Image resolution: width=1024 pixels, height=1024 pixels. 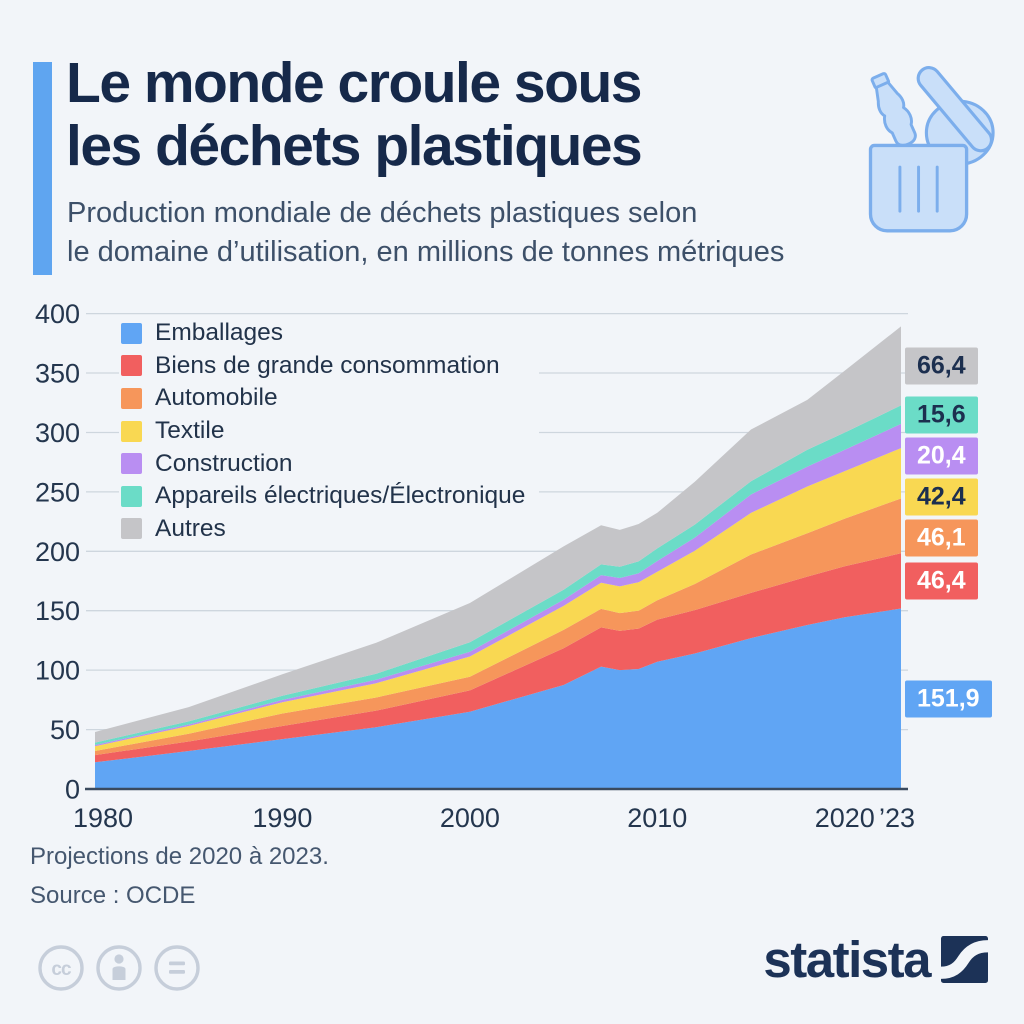 I want to click on legend-swatch-appareils-lectriques-lectronique, so click(x=131, y=496).